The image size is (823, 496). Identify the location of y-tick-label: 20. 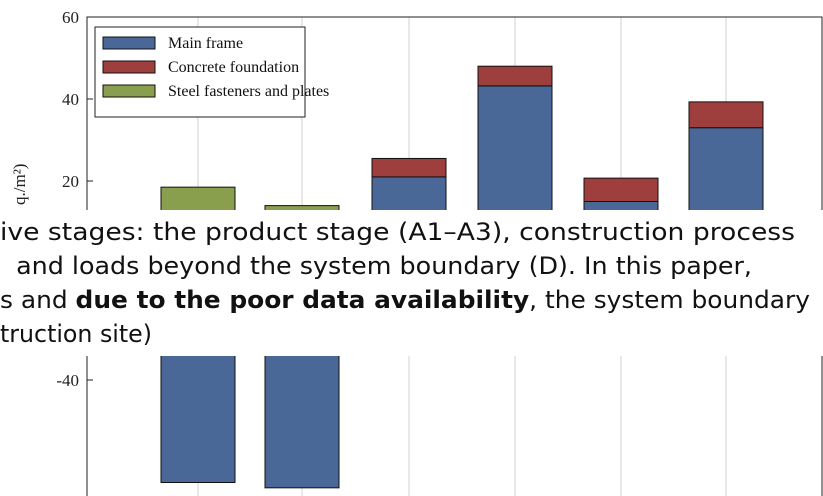
(70, 181).